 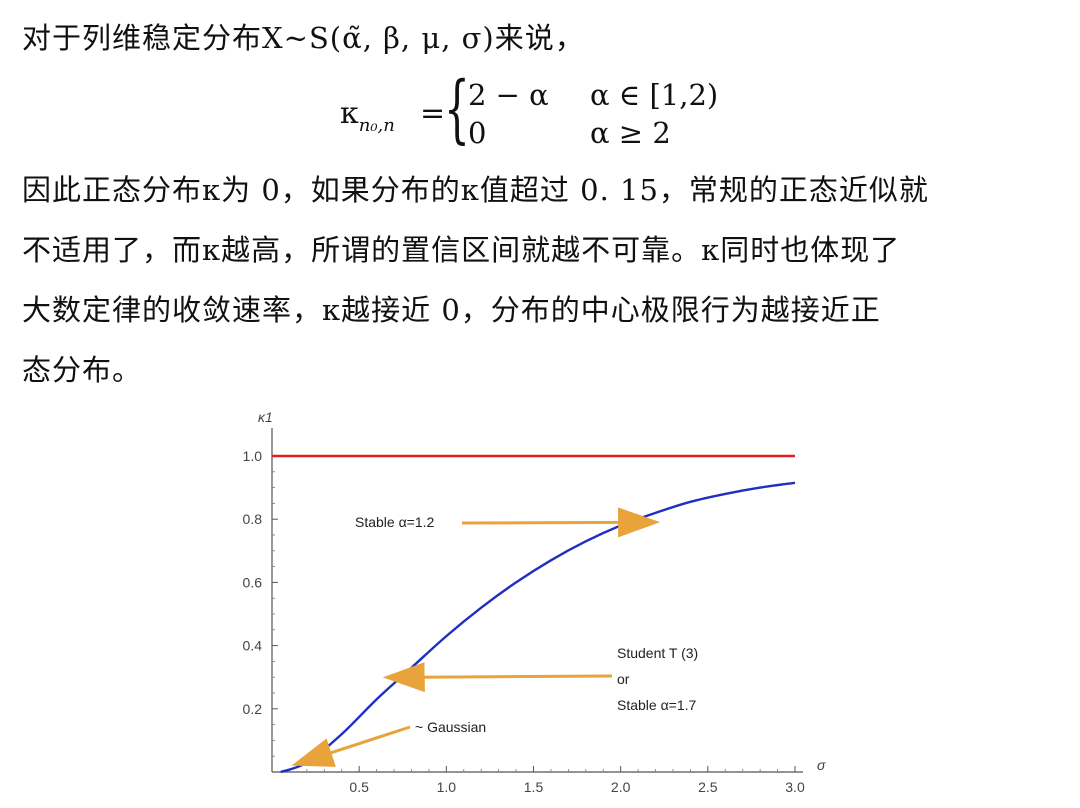 What do you see at coordinates (821, 765) in the screenshot?
I see `x-axis-label: σ` at bounding box center [821, 765].